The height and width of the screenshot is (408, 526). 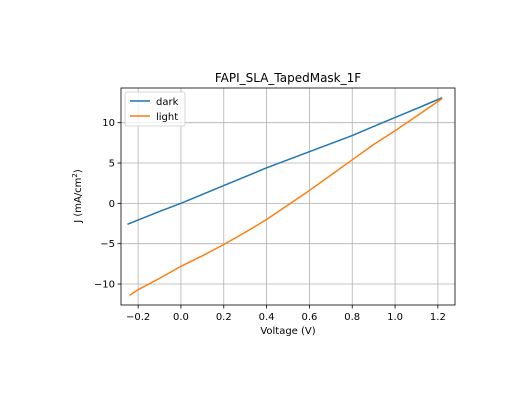 What do you see at coordinates (167, 102) in the screenshot?
I see `legend-label-dark: dark` at bounding box center [167, 102].